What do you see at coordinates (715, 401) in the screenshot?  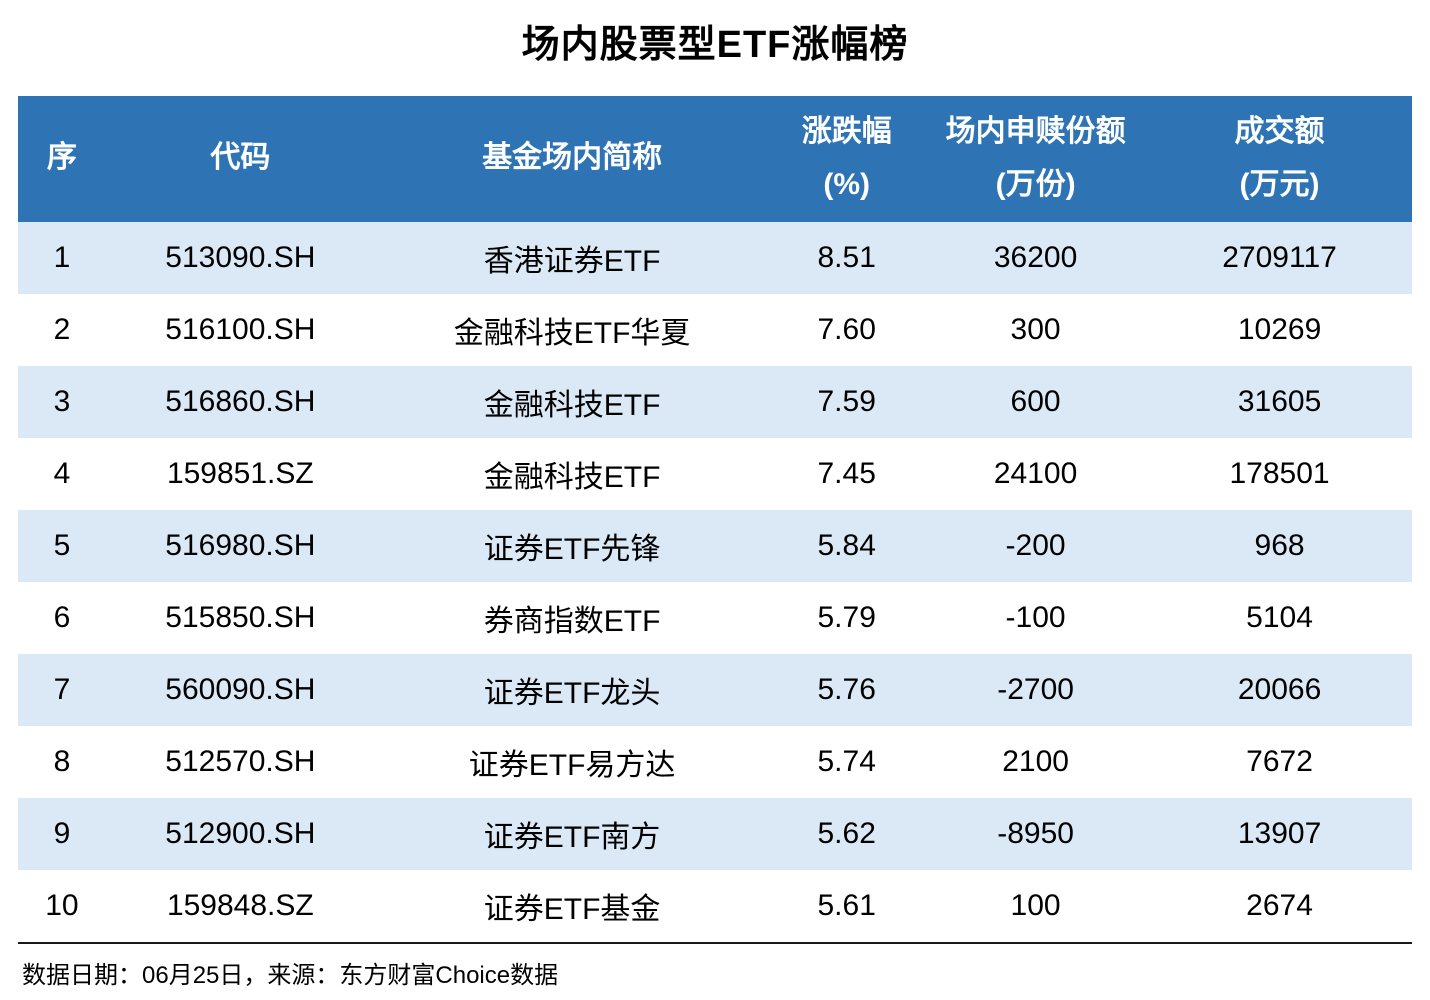 I see `table-row: 3 516860.SH 金融科技ETF 7.59 600 31605` at bounding box center [715, 401].